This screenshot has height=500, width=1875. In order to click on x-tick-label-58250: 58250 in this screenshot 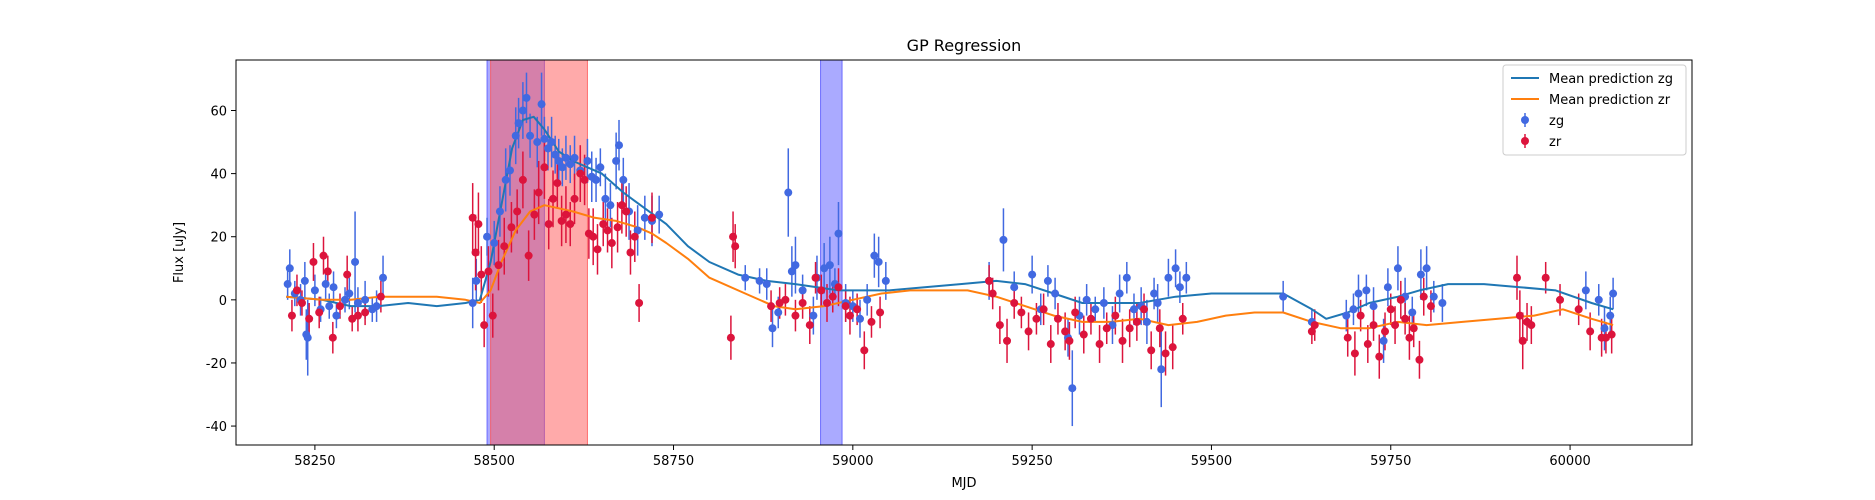, I will do `click(314, 461)`.